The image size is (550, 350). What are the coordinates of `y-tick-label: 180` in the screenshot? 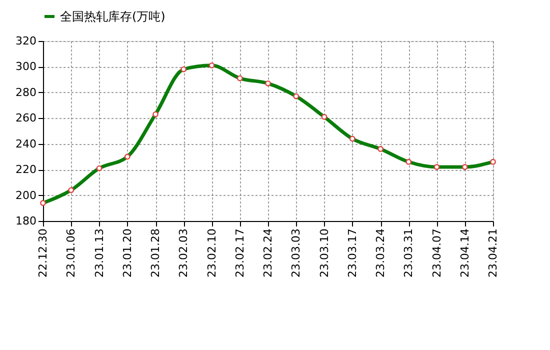 It's located at (26, 221).